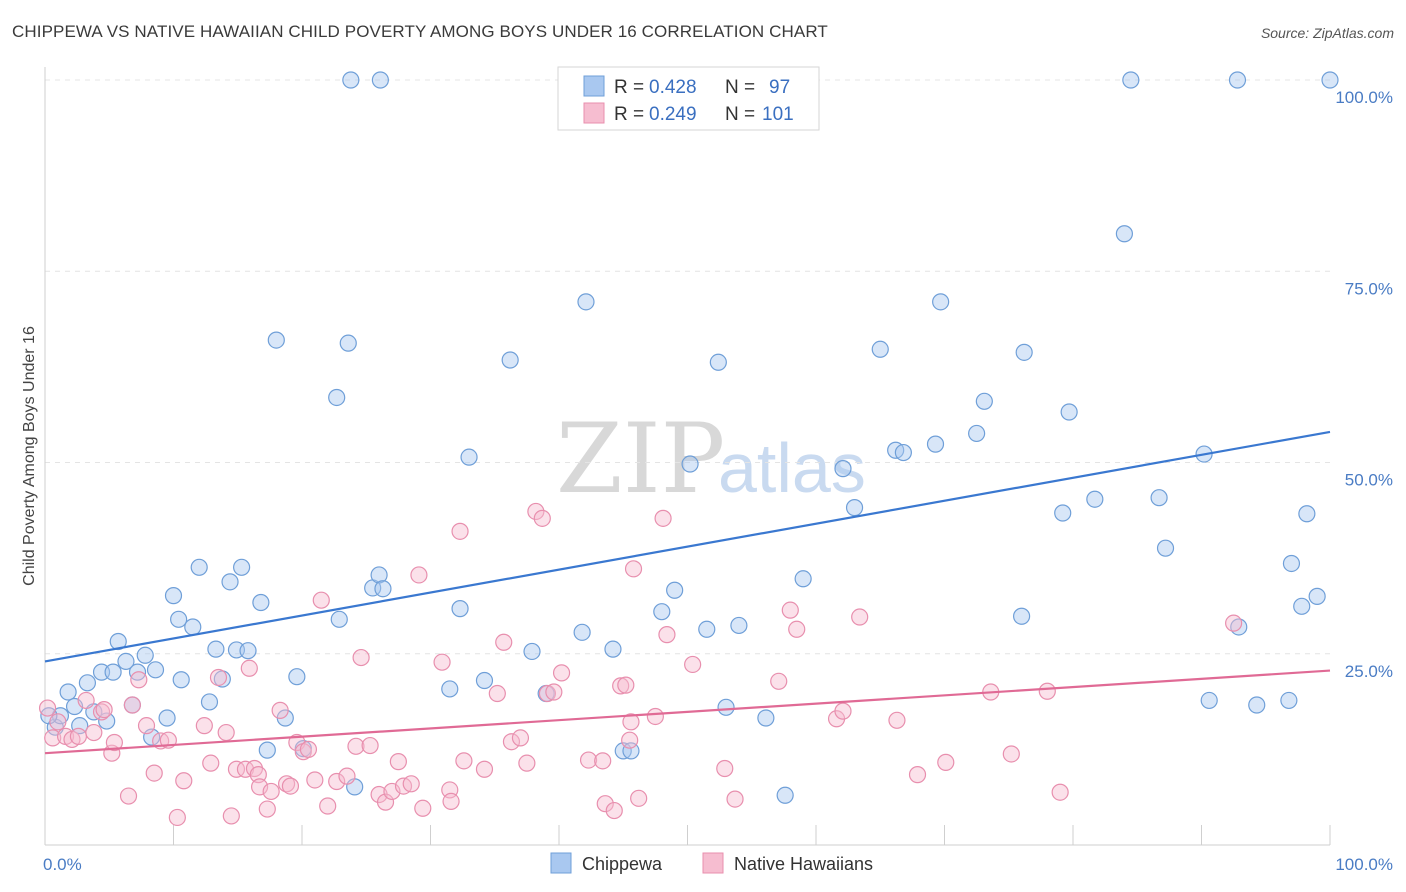 This screenshot has width=1406, height=892. I want to click on y-tick-label: 50.0%, so click(1369, 480).